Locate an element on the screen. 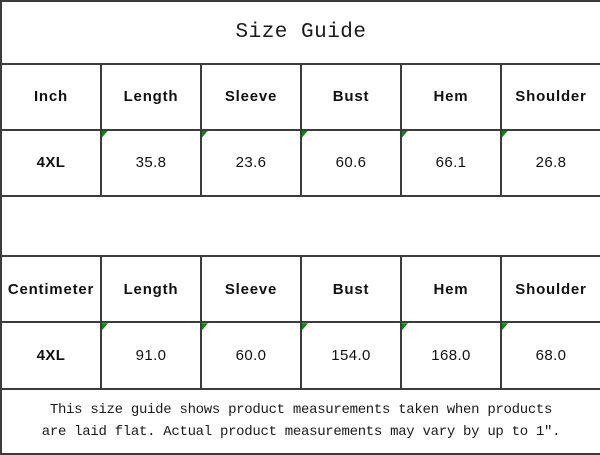 The height and width of the screenshot is (455, 600). spacer-row is located at coordinates (300, 225).